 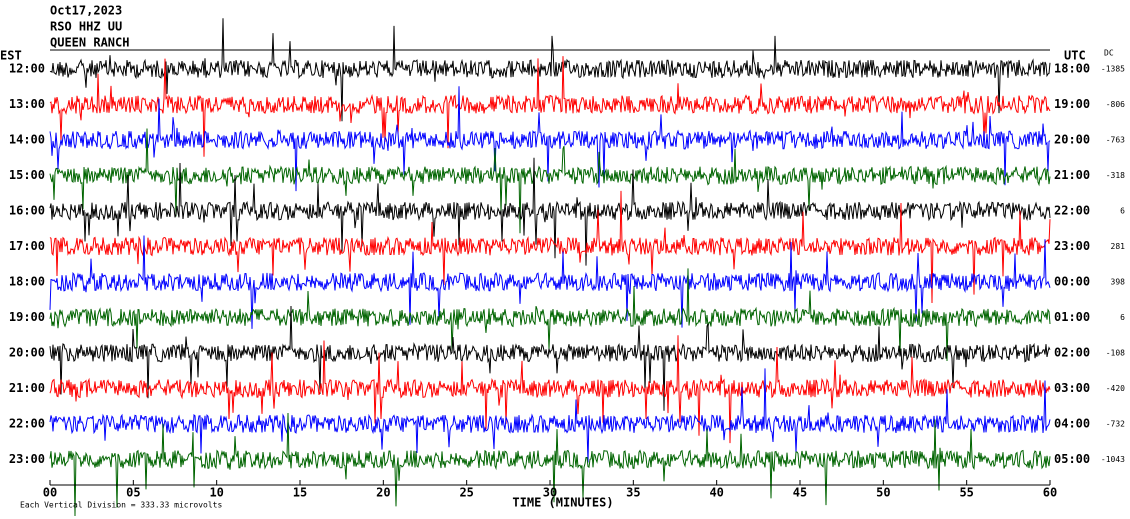 What do you see at coordinates (86, 11) in the screenshot?
I see `header-line: Oct17,2023` at bounding box center [86, 11].